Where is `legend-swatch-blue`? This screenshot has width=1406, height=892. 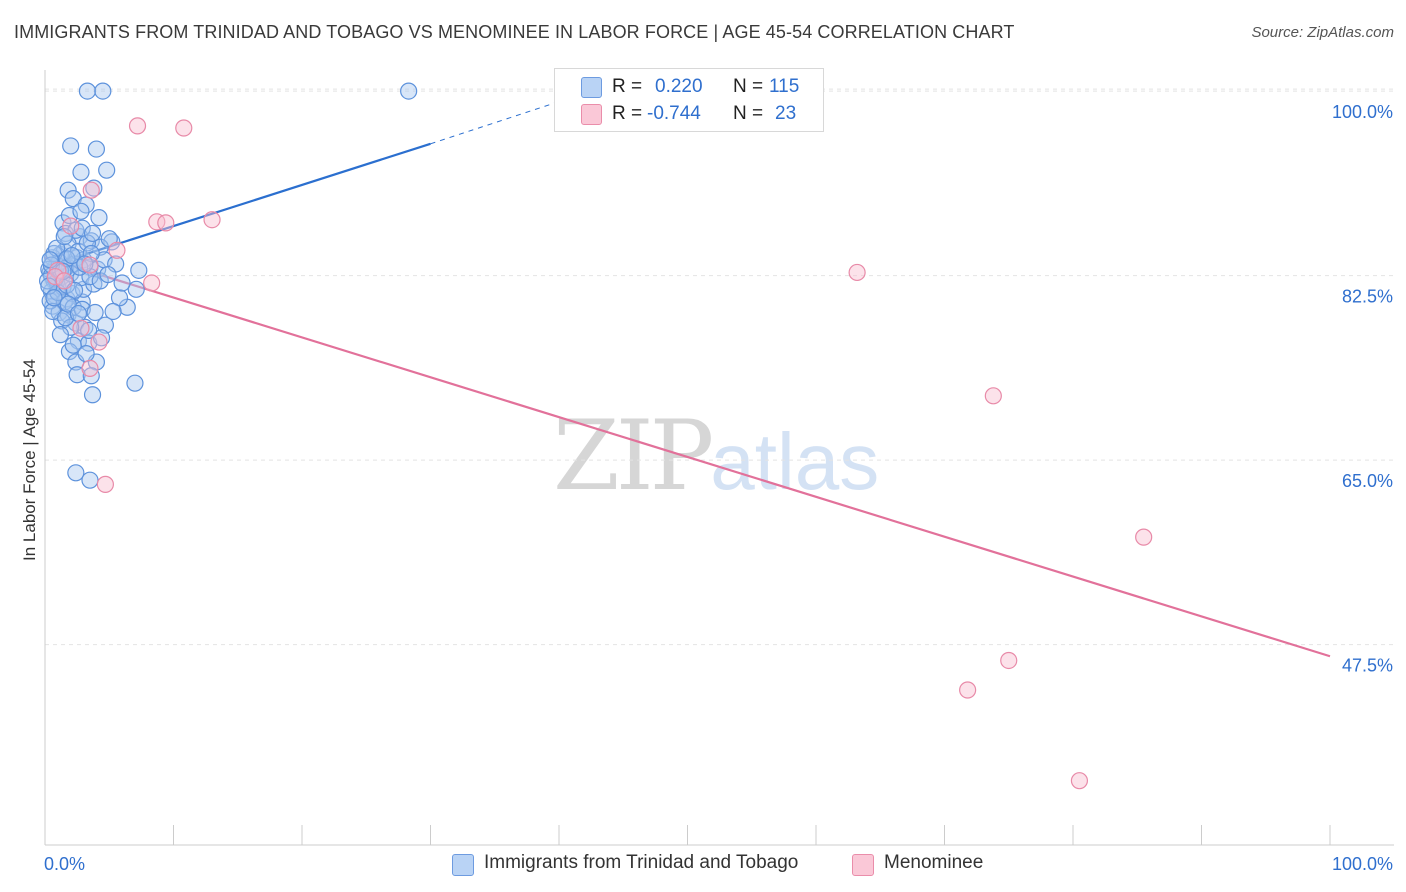
legend-swatch-blue is located at coordinates (591, 87).